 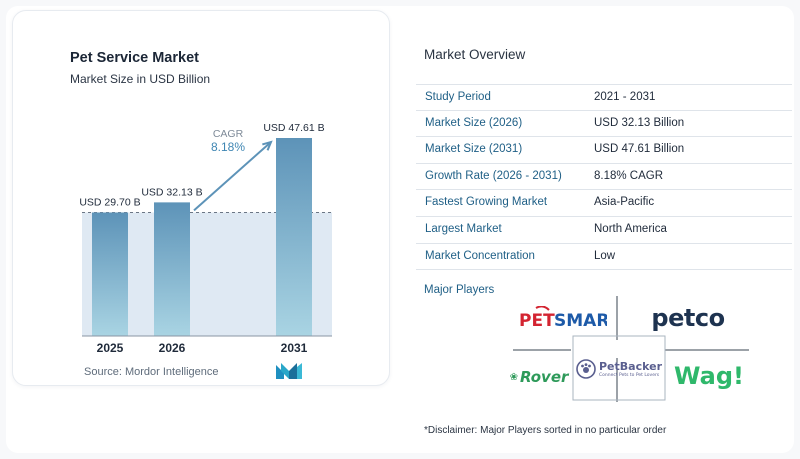 What do you see at coordinates (586, 369) in the screenshot?
I see `petbacker-badge-icon` at bounding box center [586, 369].